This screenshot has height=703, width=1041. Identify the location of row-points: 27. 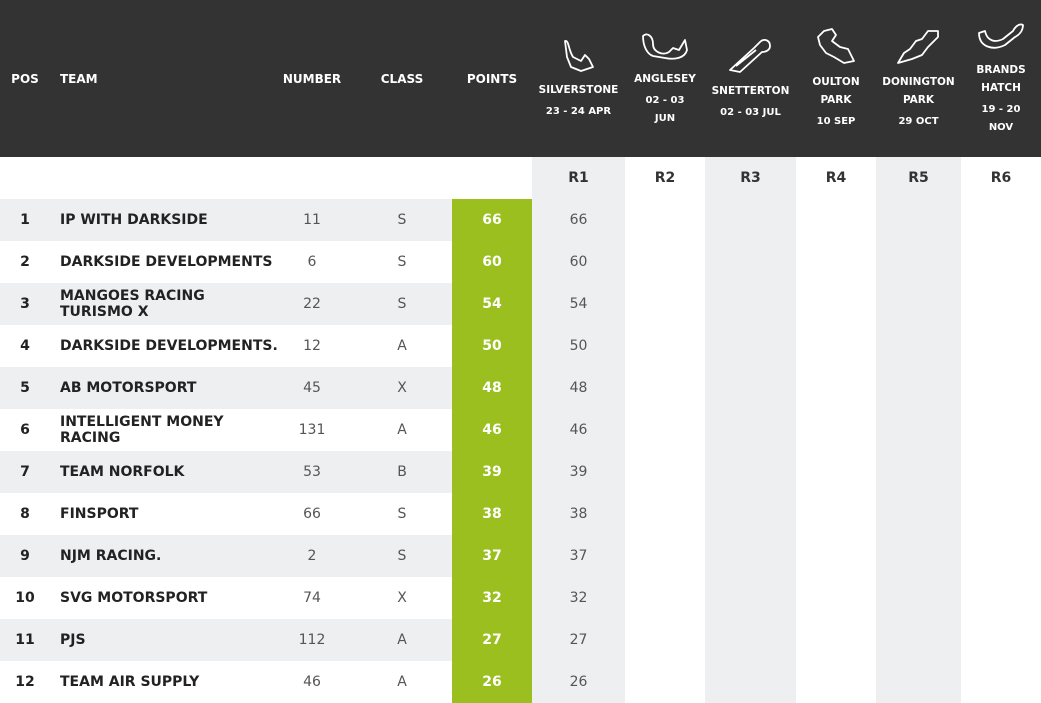
(492, 640).